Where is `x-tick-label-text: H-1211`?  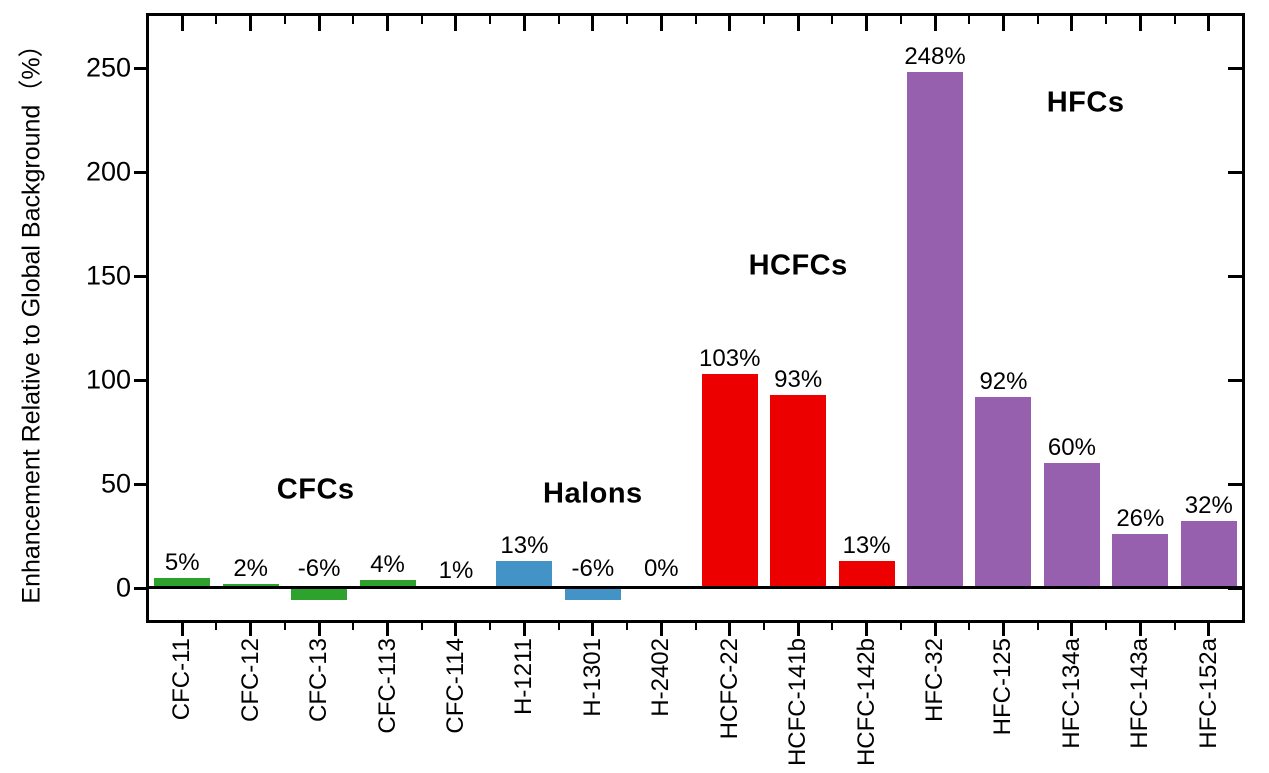
x-tick-label-text: H-1211 is located at coordinates (524, 676).